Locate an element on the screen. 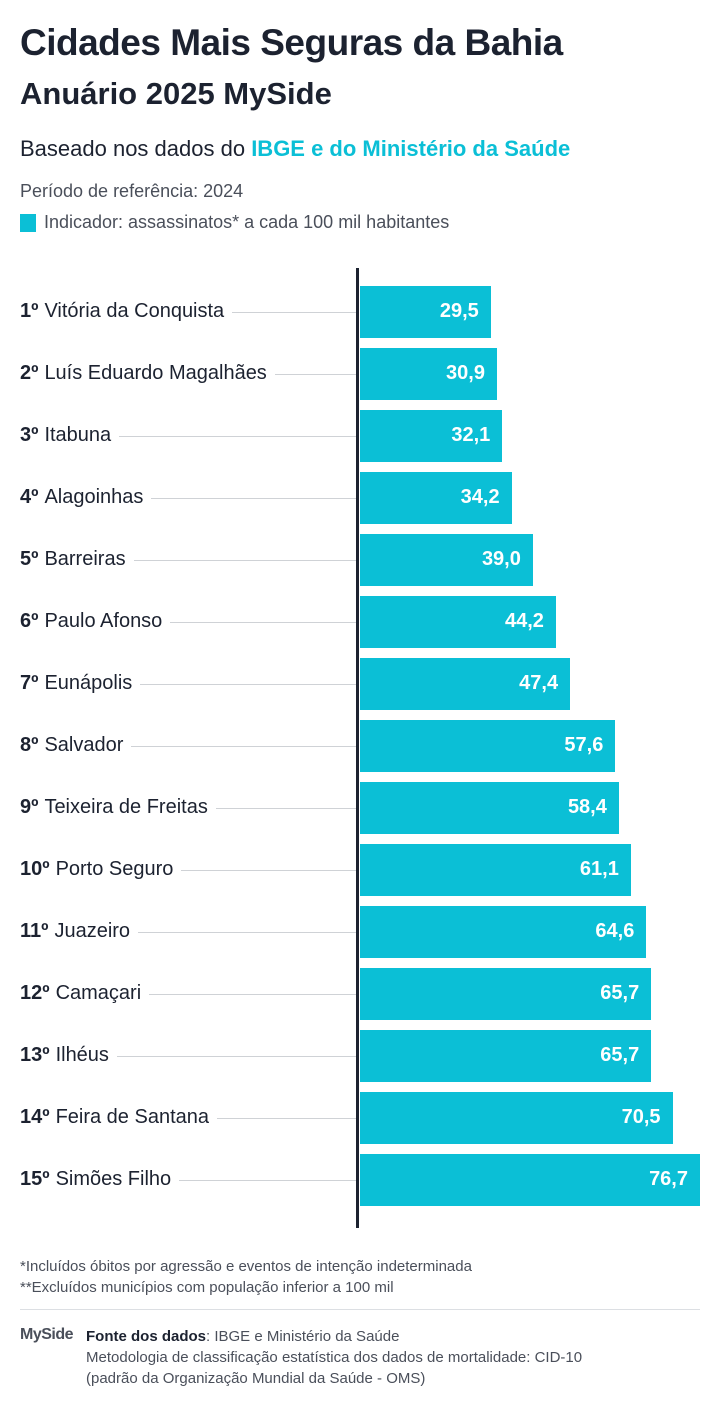 This screenshot has width=720, height=1410. bar-row: 10º Porto Seguro 61,1 is located at coordinates (360, 870).